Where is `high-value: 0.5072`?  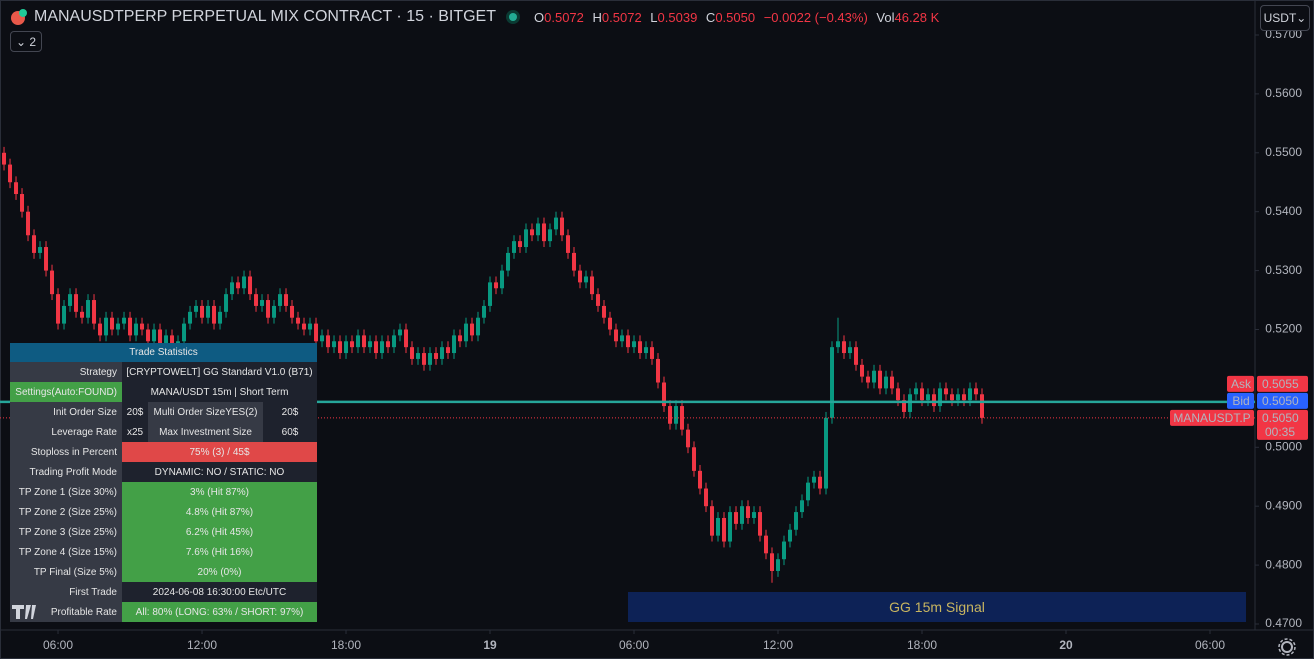
high-value: 0.5072 is located at coordinates (621, 17).